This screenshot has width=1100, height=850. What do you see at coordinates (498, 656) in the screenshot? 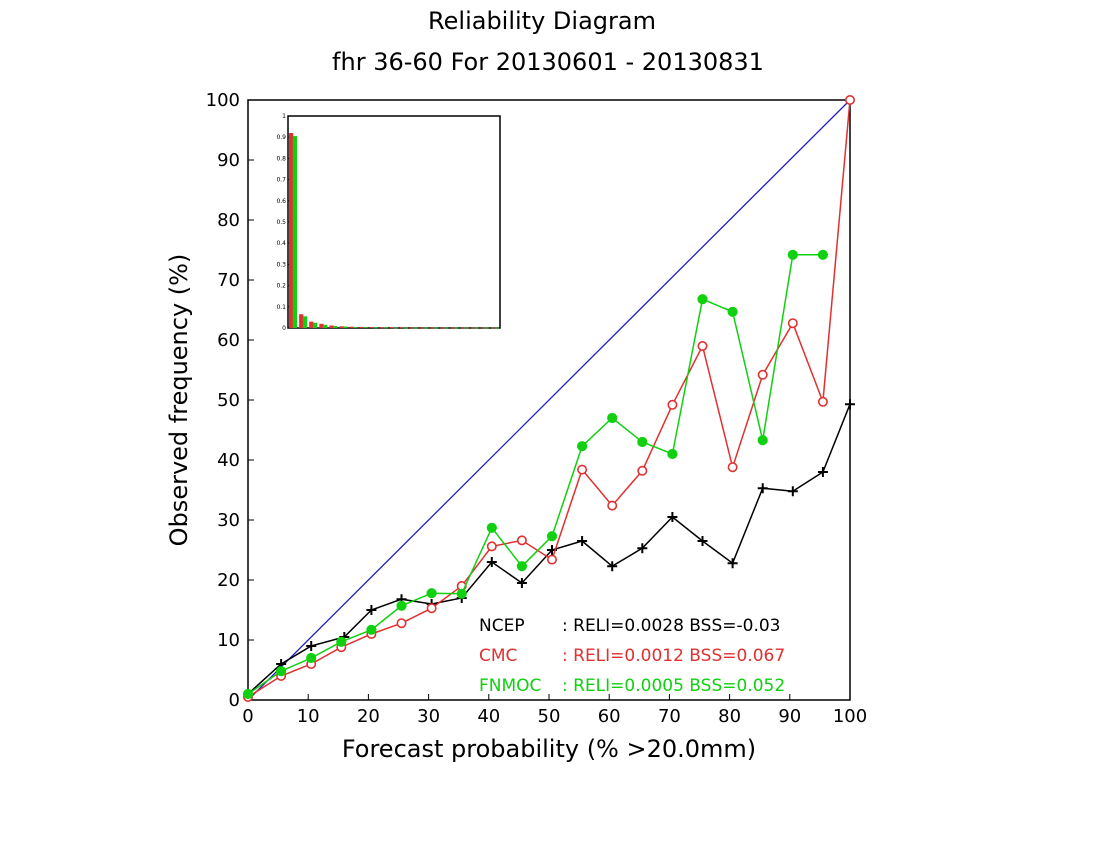
I see `legend-cmc-name: CMC` at bounding box center [498, 656].